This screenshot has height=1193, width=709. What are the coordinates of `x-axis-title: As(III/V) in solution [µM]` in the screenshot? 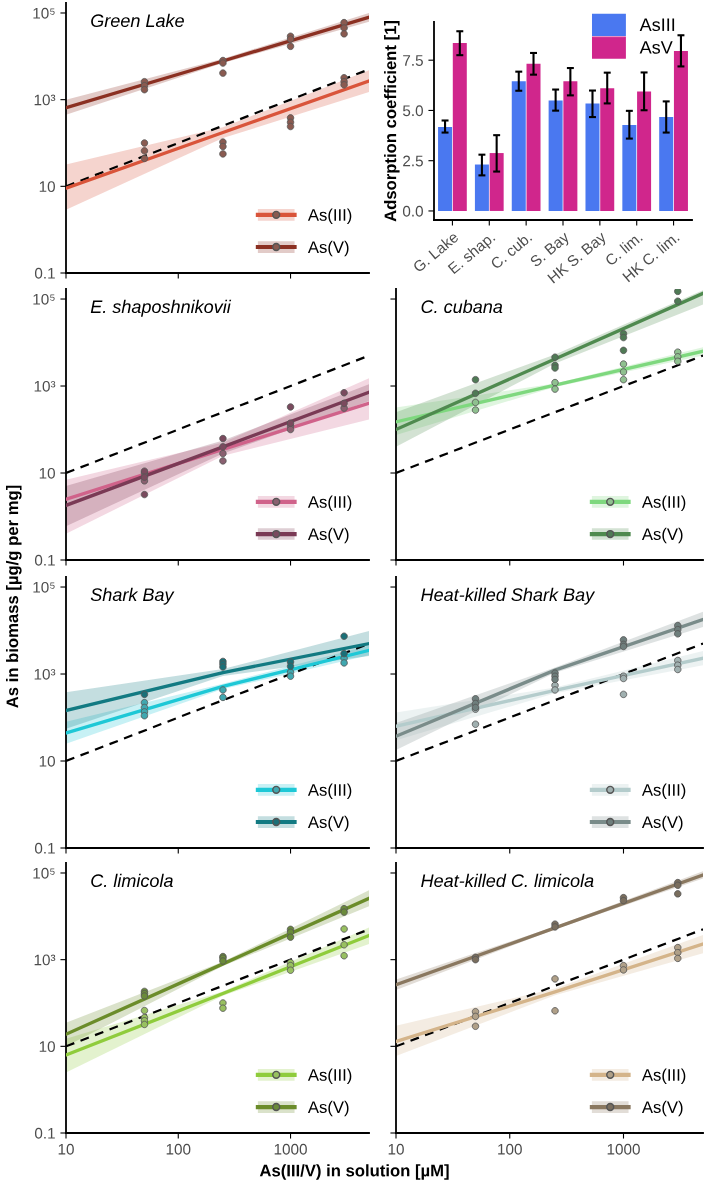 It's located at (354, 1172).